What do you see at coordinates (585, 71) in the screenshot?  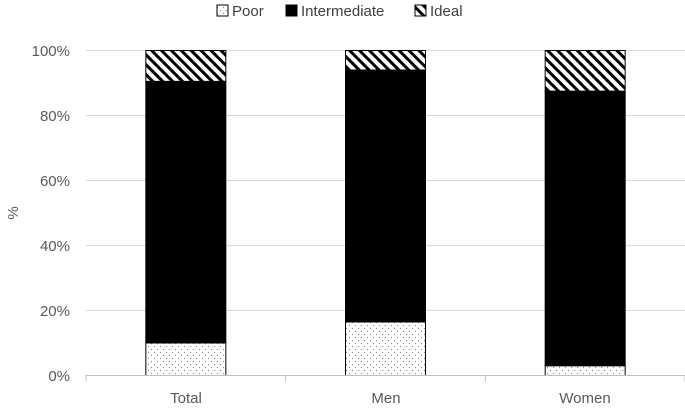 I see `bar-segment-ideal-women` at bounding box center [585, 71].